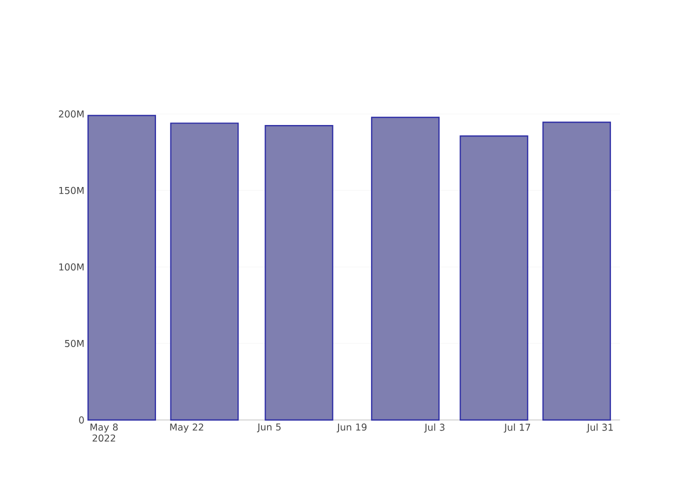  I want to click on x-tick-label: Jul 3, so click(434, 428).